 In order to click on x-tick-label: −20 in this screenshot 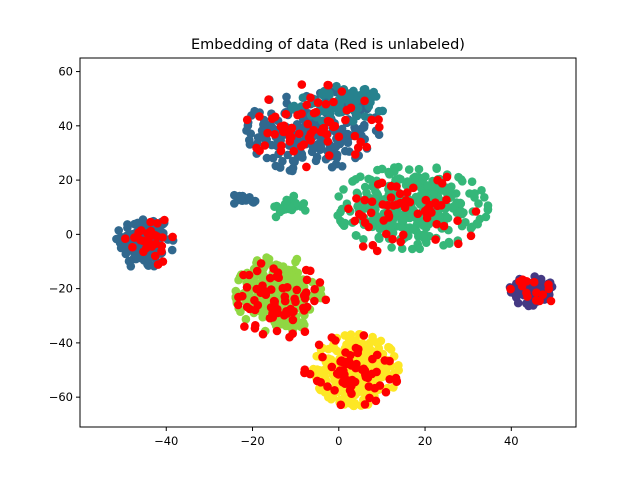, I will do `click(252, 441)`.